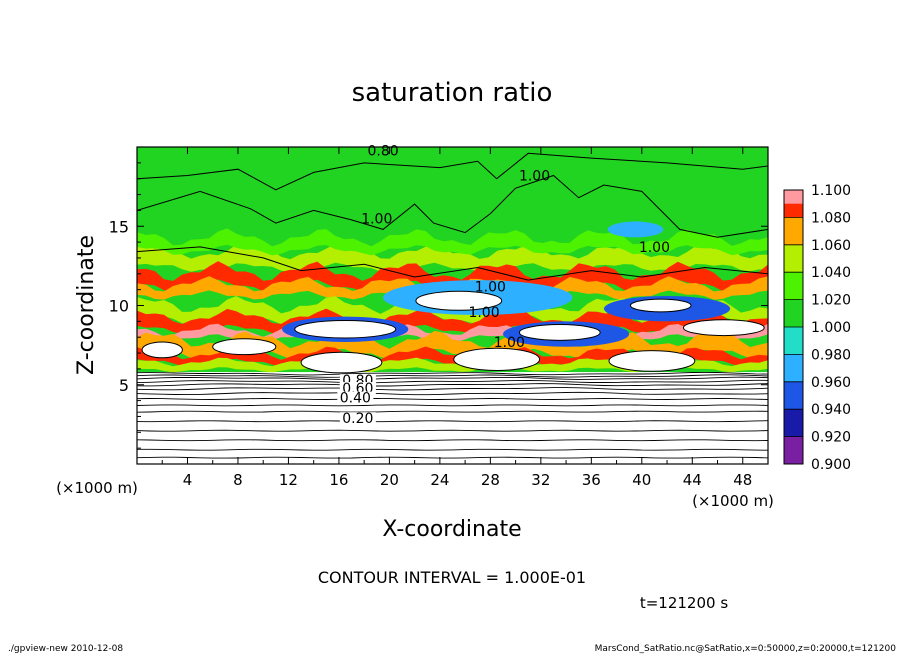 The image size is (904, 654). I want to click on colorbar-label: 1.020, so click(831, 301).